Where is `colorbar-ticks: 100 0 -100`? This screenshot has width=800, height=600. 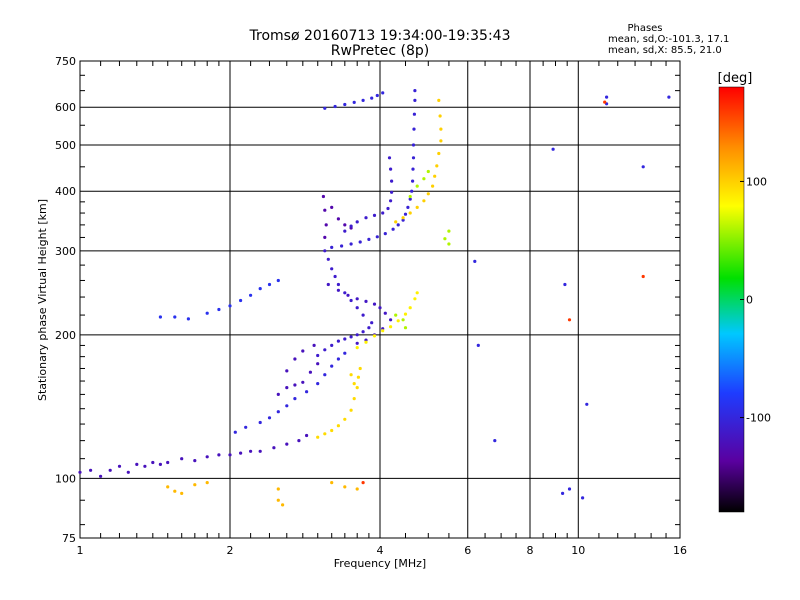
colorbar-ticks: 100 0 -100 is located at coordinates (755, 300).